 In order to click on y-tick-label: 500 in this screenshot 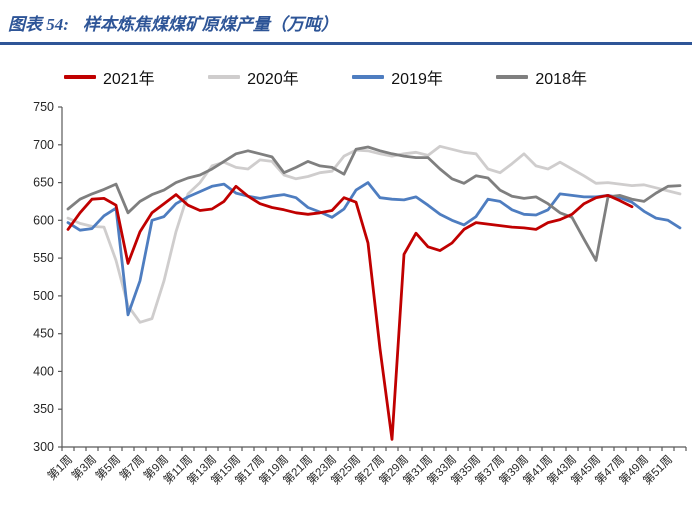, I will do `click(43, 296)`.